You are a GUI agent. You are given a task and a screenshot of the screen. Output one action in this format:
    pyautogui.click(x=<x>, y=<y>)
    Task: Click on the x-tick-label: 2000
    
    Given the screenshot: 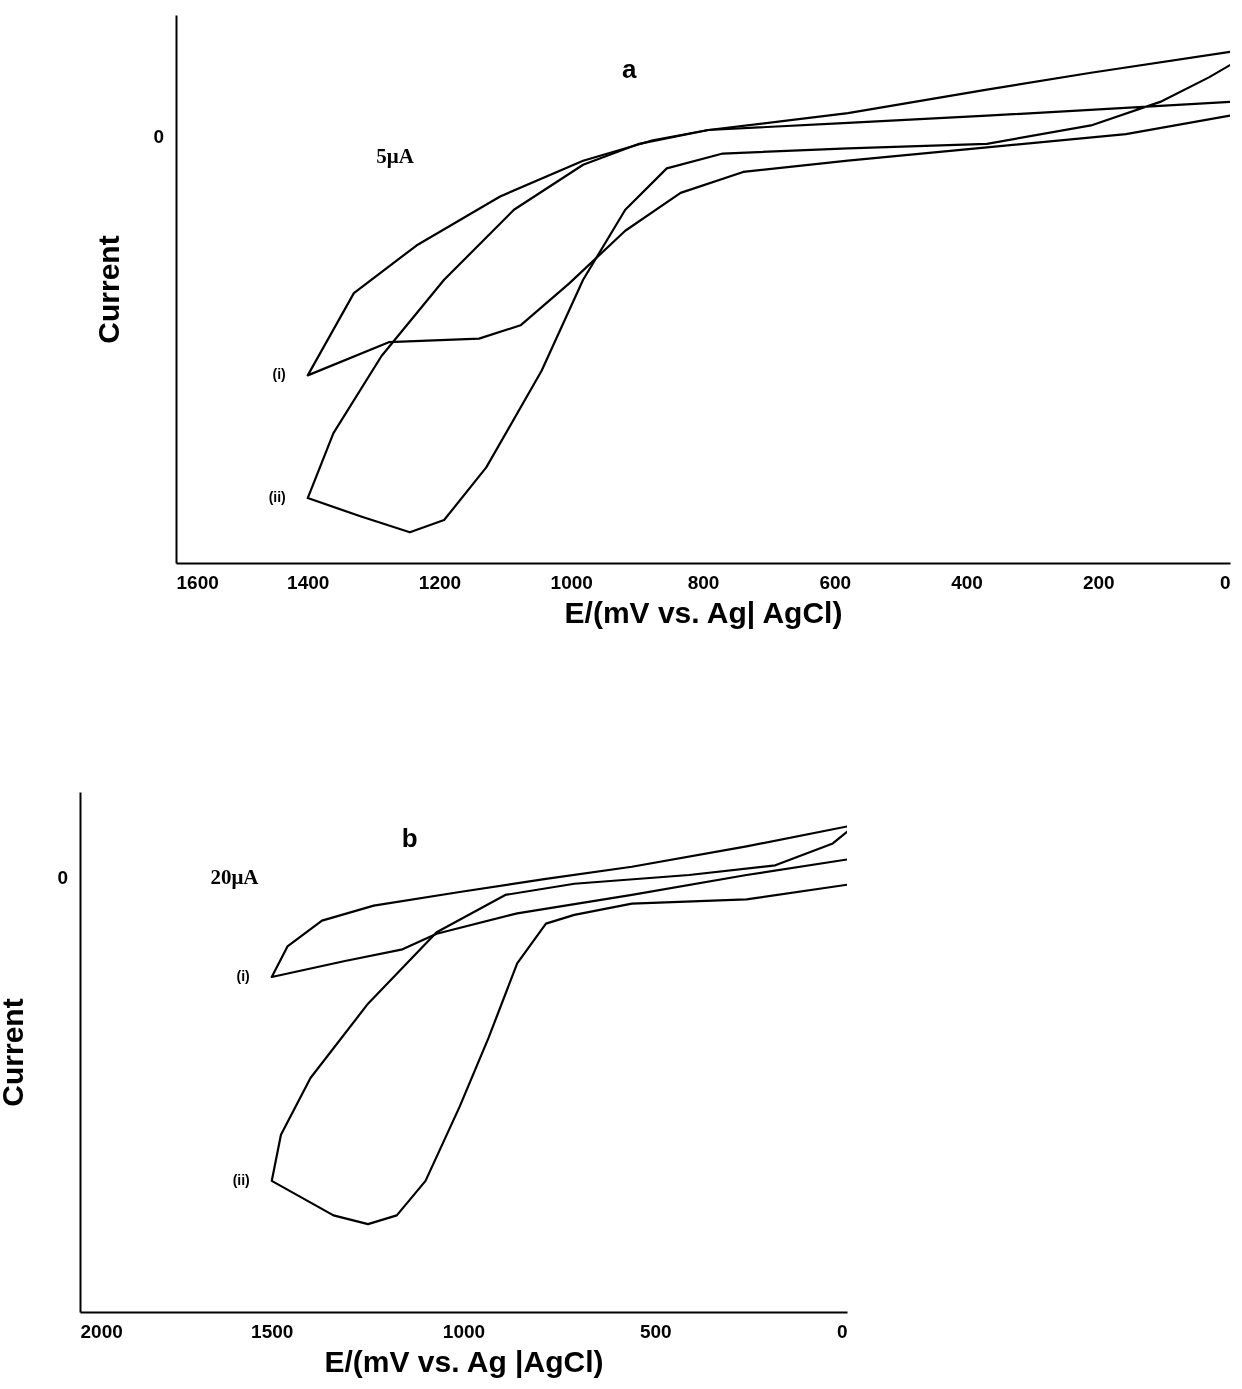 What is the action you would take?
    pyautogui.click(x=101, y=1331)
    